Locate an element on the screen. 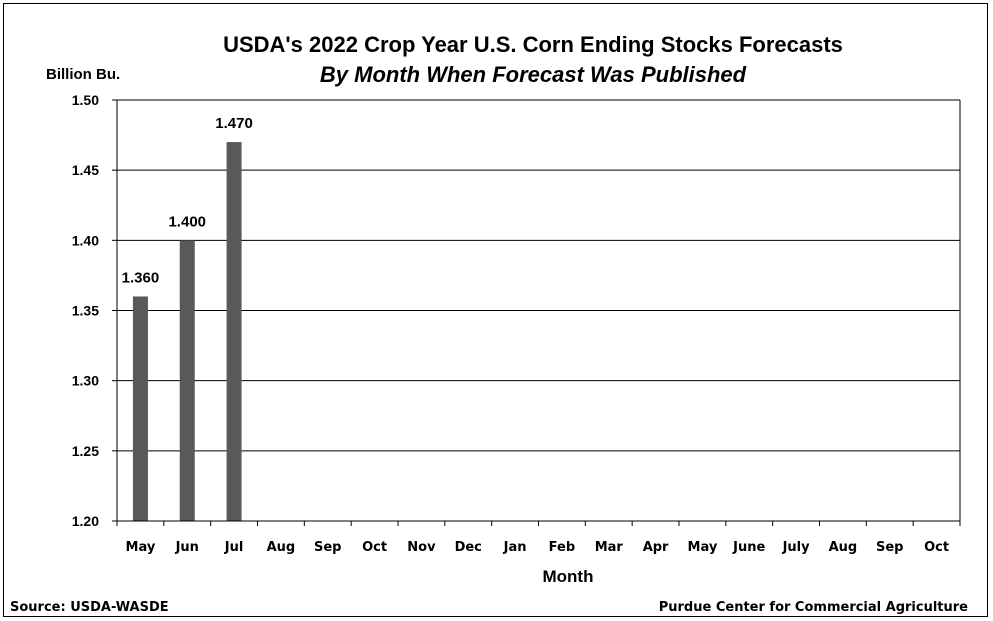  x-tick-label: Nov is located at coordinates (421, 547).